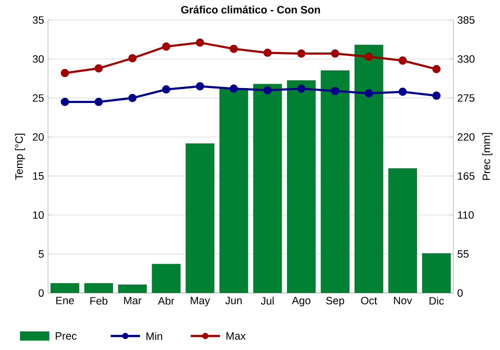  What do you see at coordinates (166, 300) in the screenshot?
I see `x-tick-label: Abr` at bounding box center [166, 300].